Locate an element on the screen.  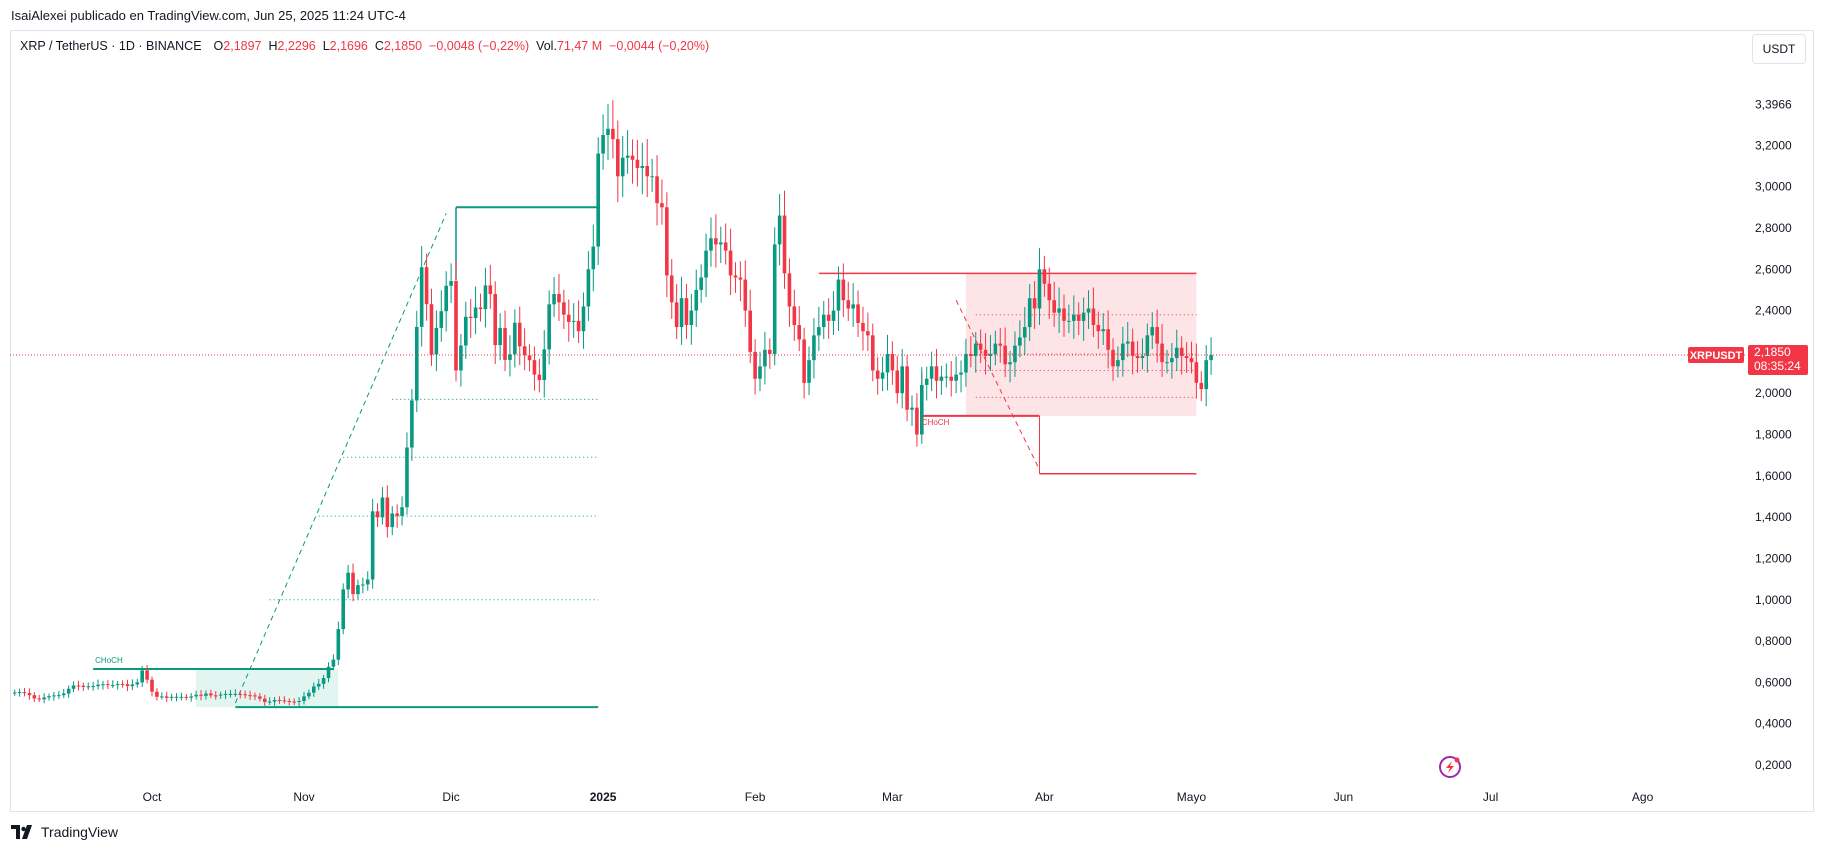
currency-button: USDT is located at coordinates (1779, 49).